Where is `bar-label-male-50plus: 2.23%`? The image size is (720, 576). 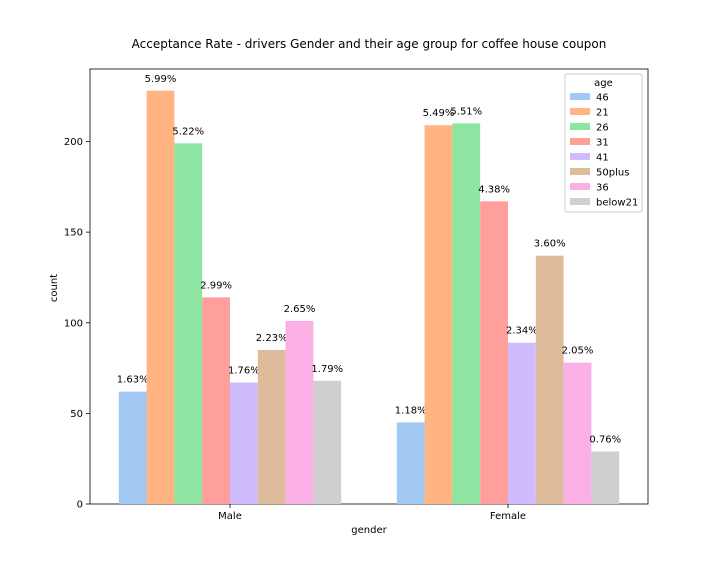
bar-label-male-50plus: 2.23% is located at coordinates (272, 338).